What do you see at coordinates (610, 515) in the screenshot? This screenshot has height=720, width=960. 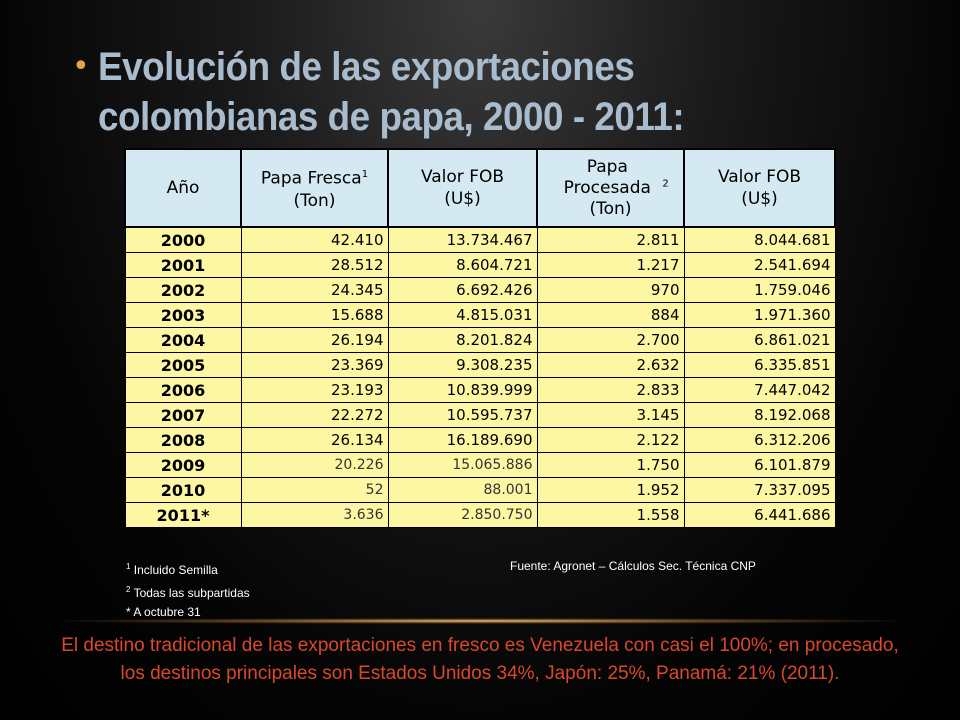 I see `cell-value: 1.558` at bounding box center [610, 515].